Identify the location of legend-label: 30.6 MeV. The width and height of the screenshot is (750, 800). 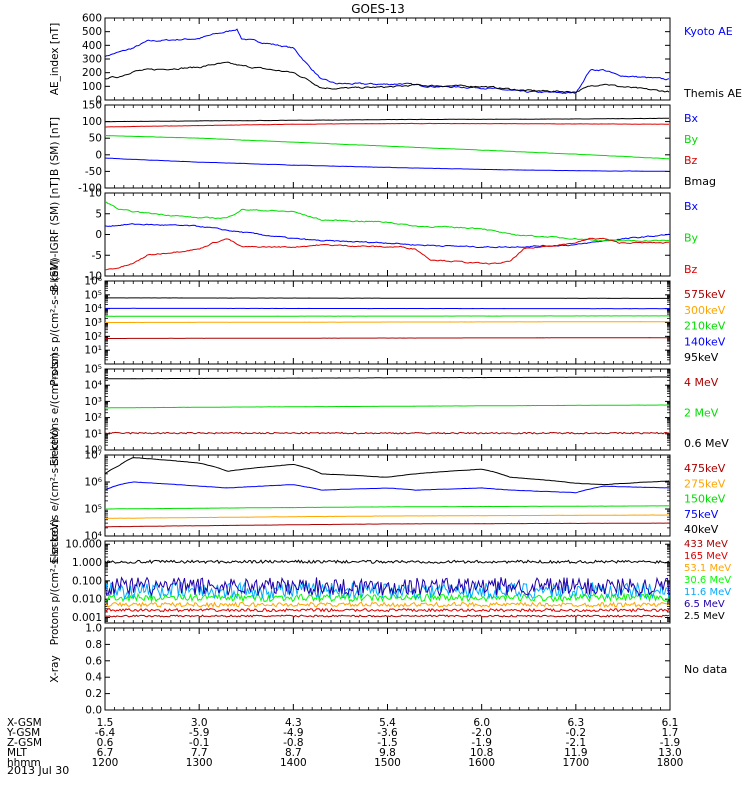
(707, 580).